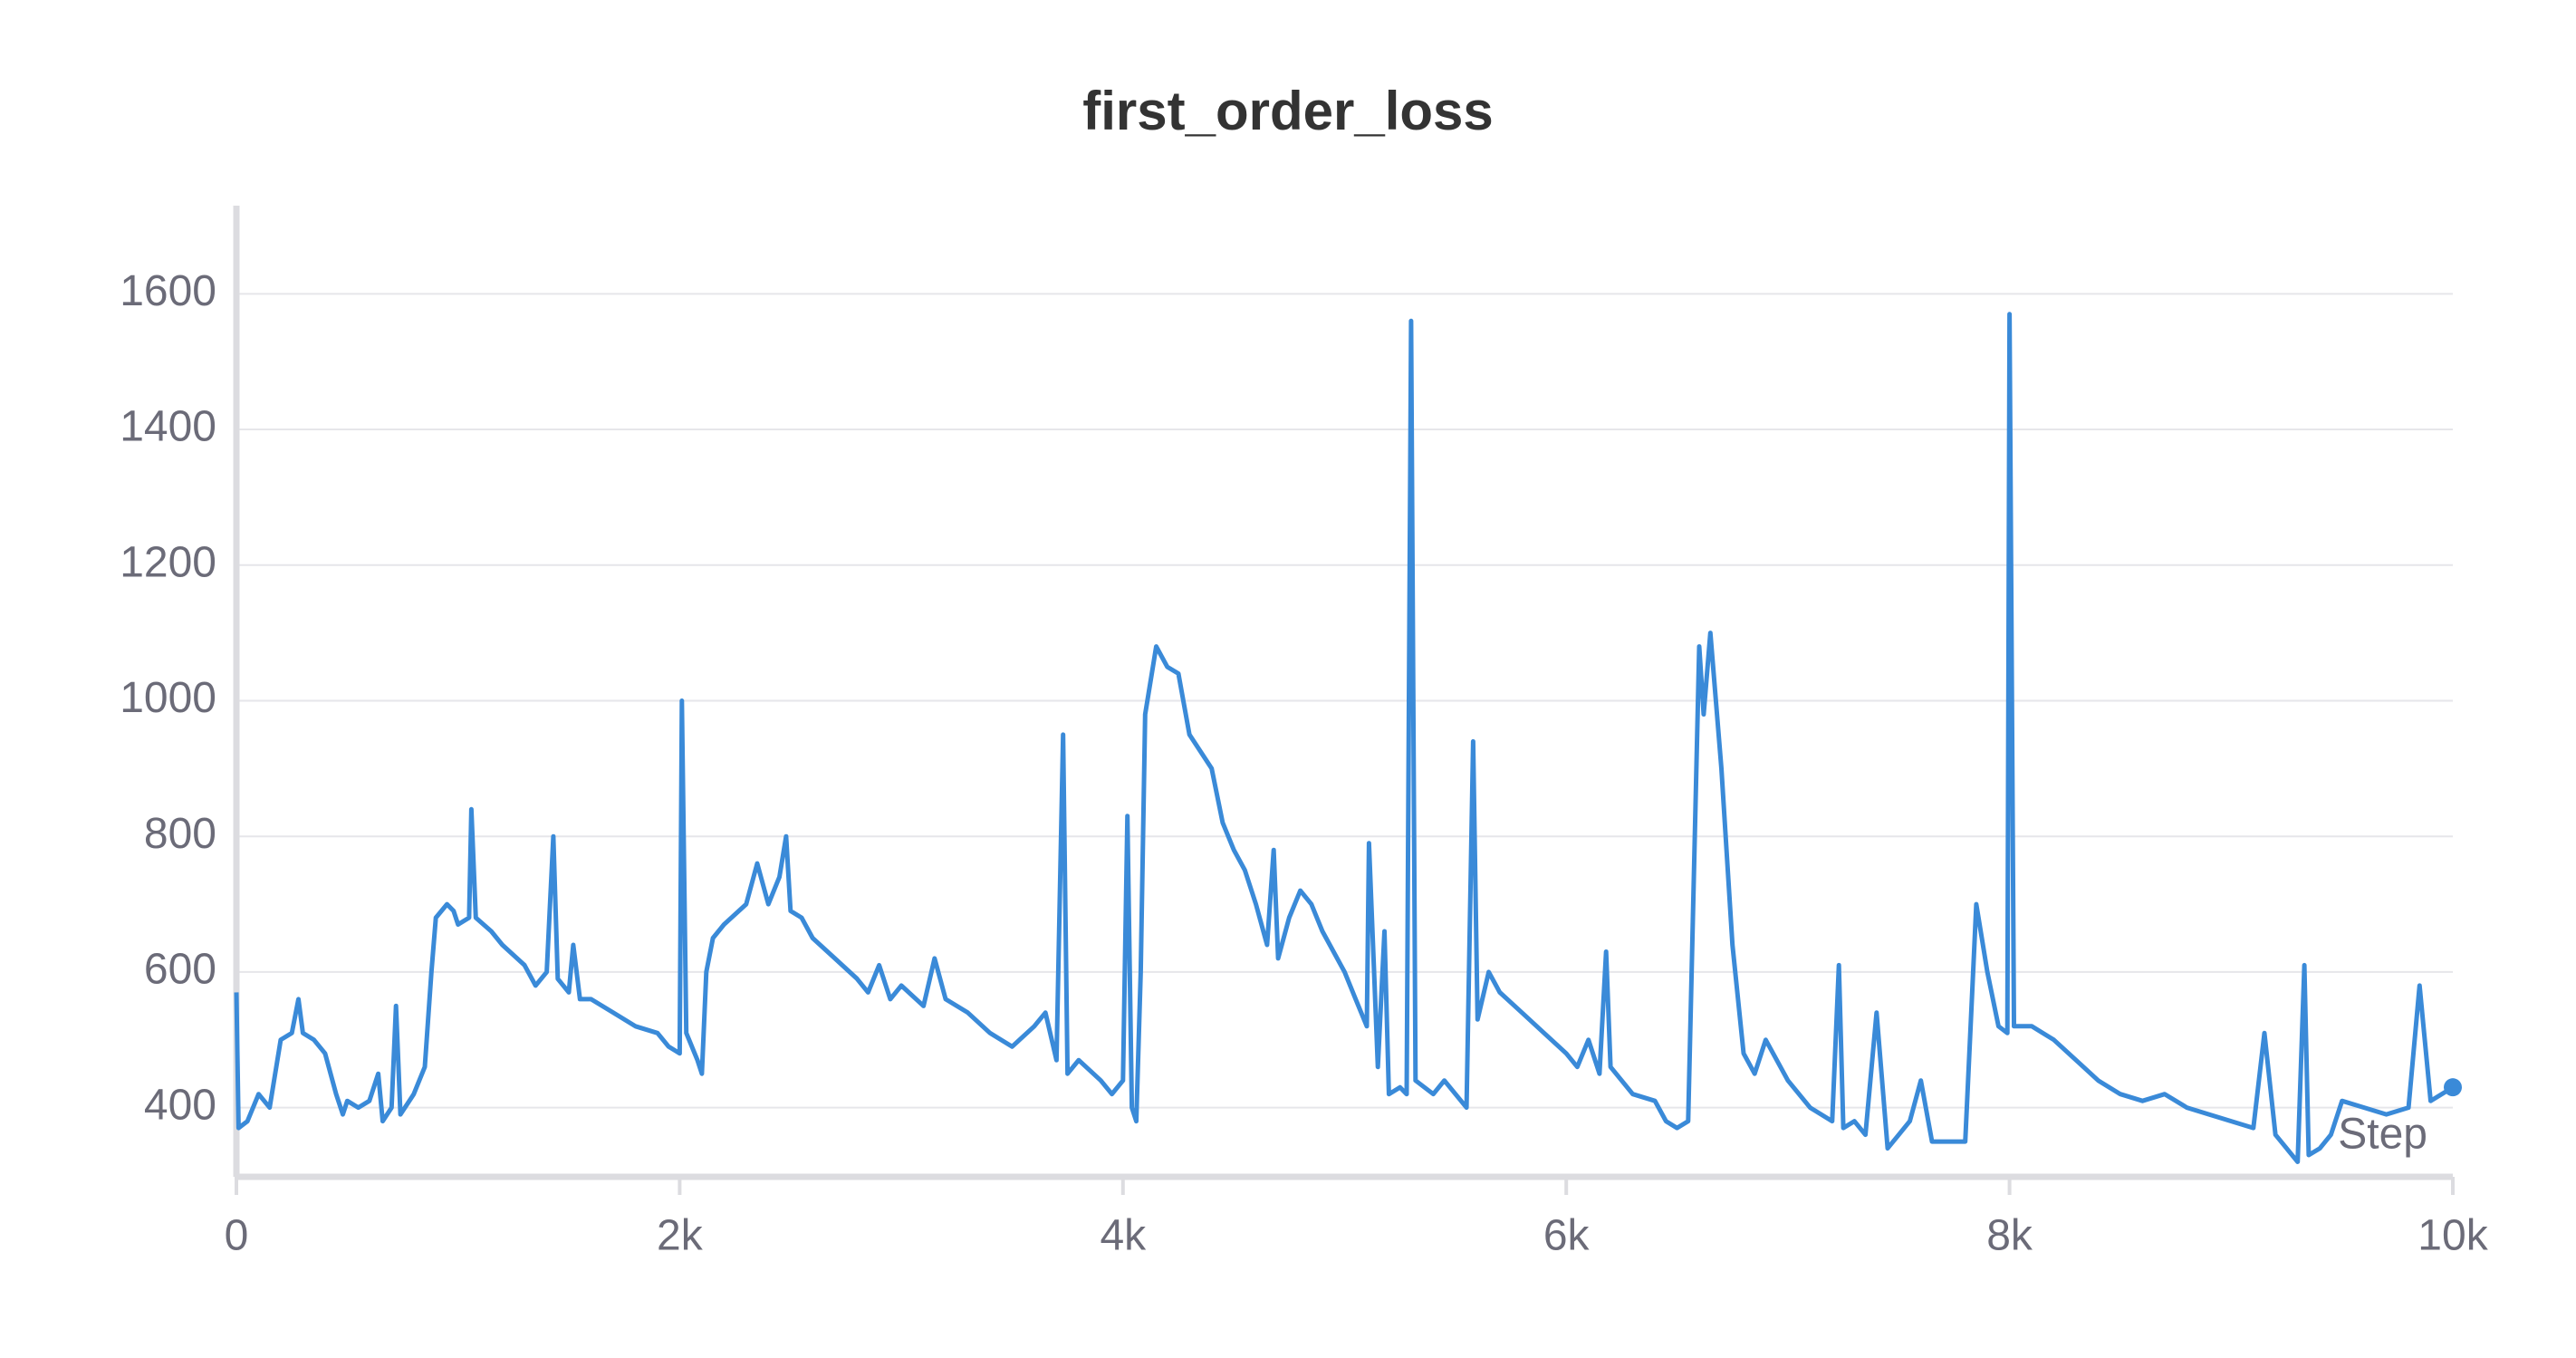 This screenshot has height=1358, width=2576. Describe the element at coordinates (180, 970) in the screenshot. I see `y-tick-label: 600` at that location.